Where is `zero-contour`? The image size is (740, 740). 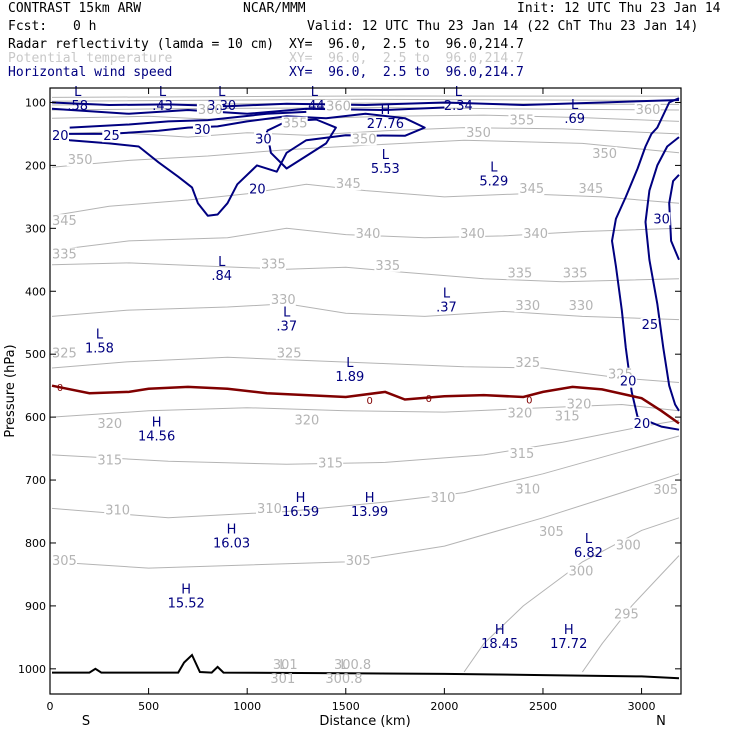
zero-contour is located at coordinates (365, 404).